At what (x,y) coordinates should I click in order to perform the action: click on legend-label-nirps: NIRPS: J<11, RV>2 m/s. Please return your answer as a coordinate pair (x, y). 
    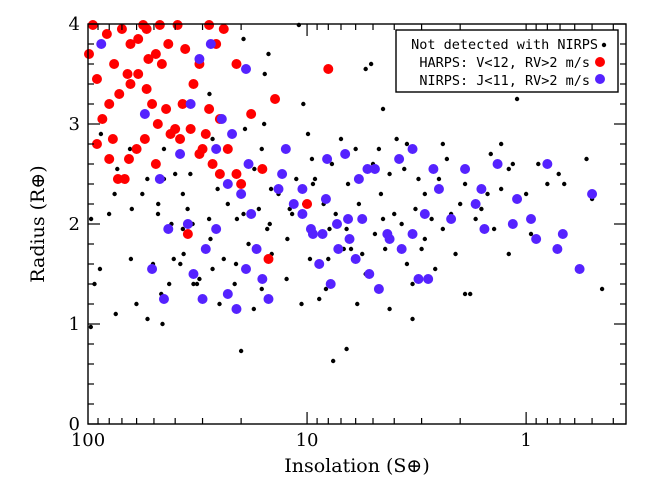
    Looking at the image, I should click on (504, 81).